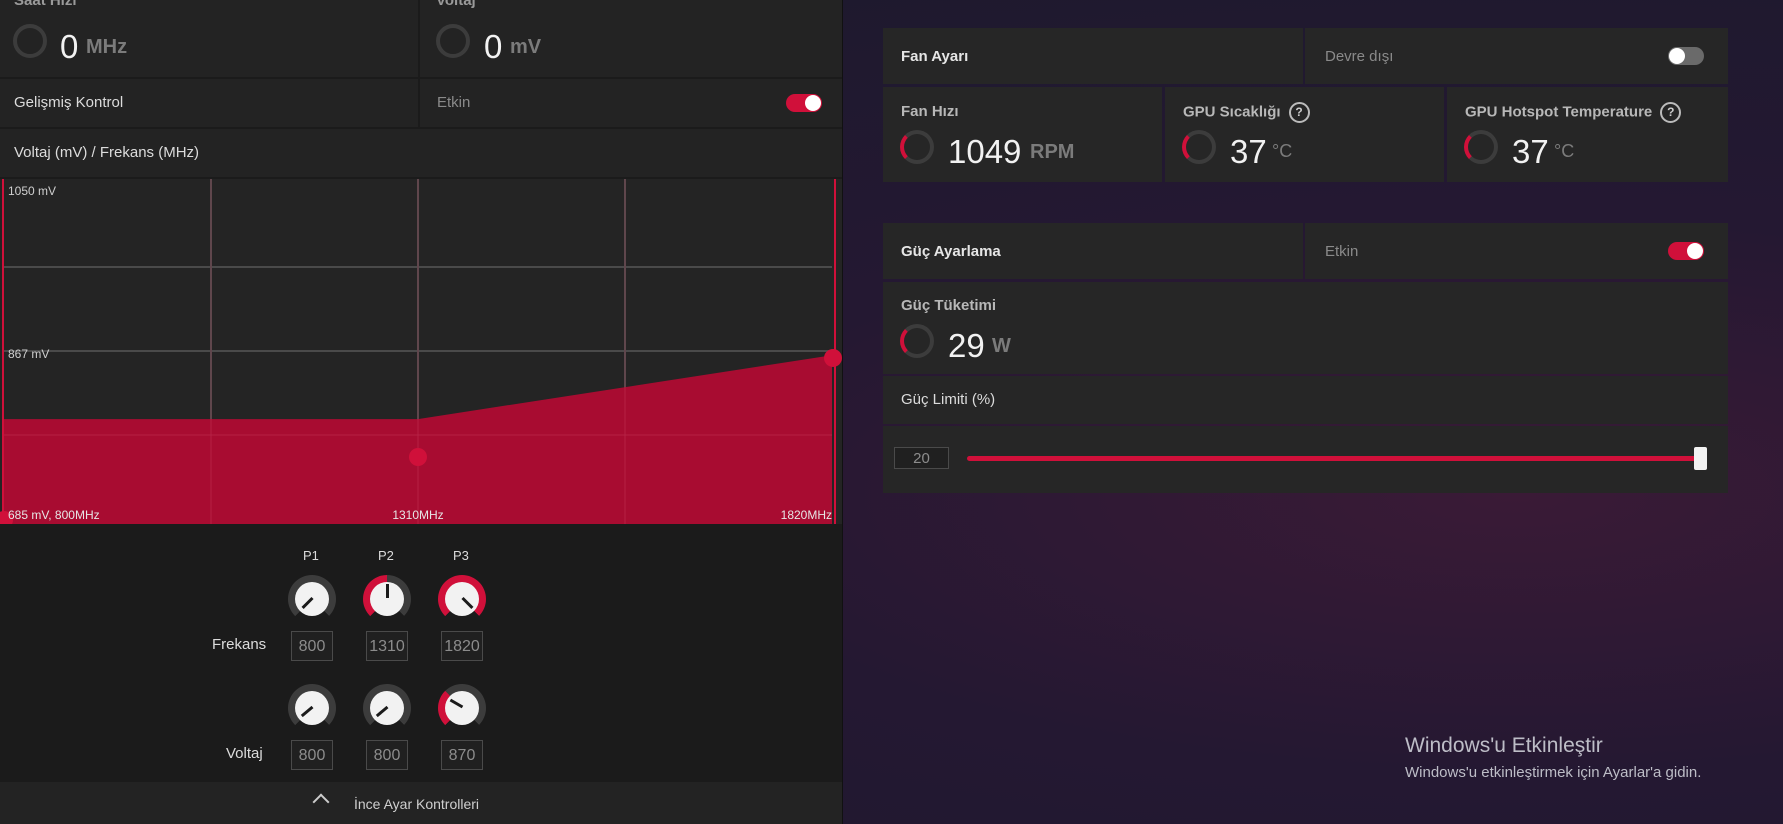 Image resolution: width=1783 pixels, height=824 pixels. I want to click on hotspot-temp-label: GPU Hotspot Temperature?, so click(1573, 112).